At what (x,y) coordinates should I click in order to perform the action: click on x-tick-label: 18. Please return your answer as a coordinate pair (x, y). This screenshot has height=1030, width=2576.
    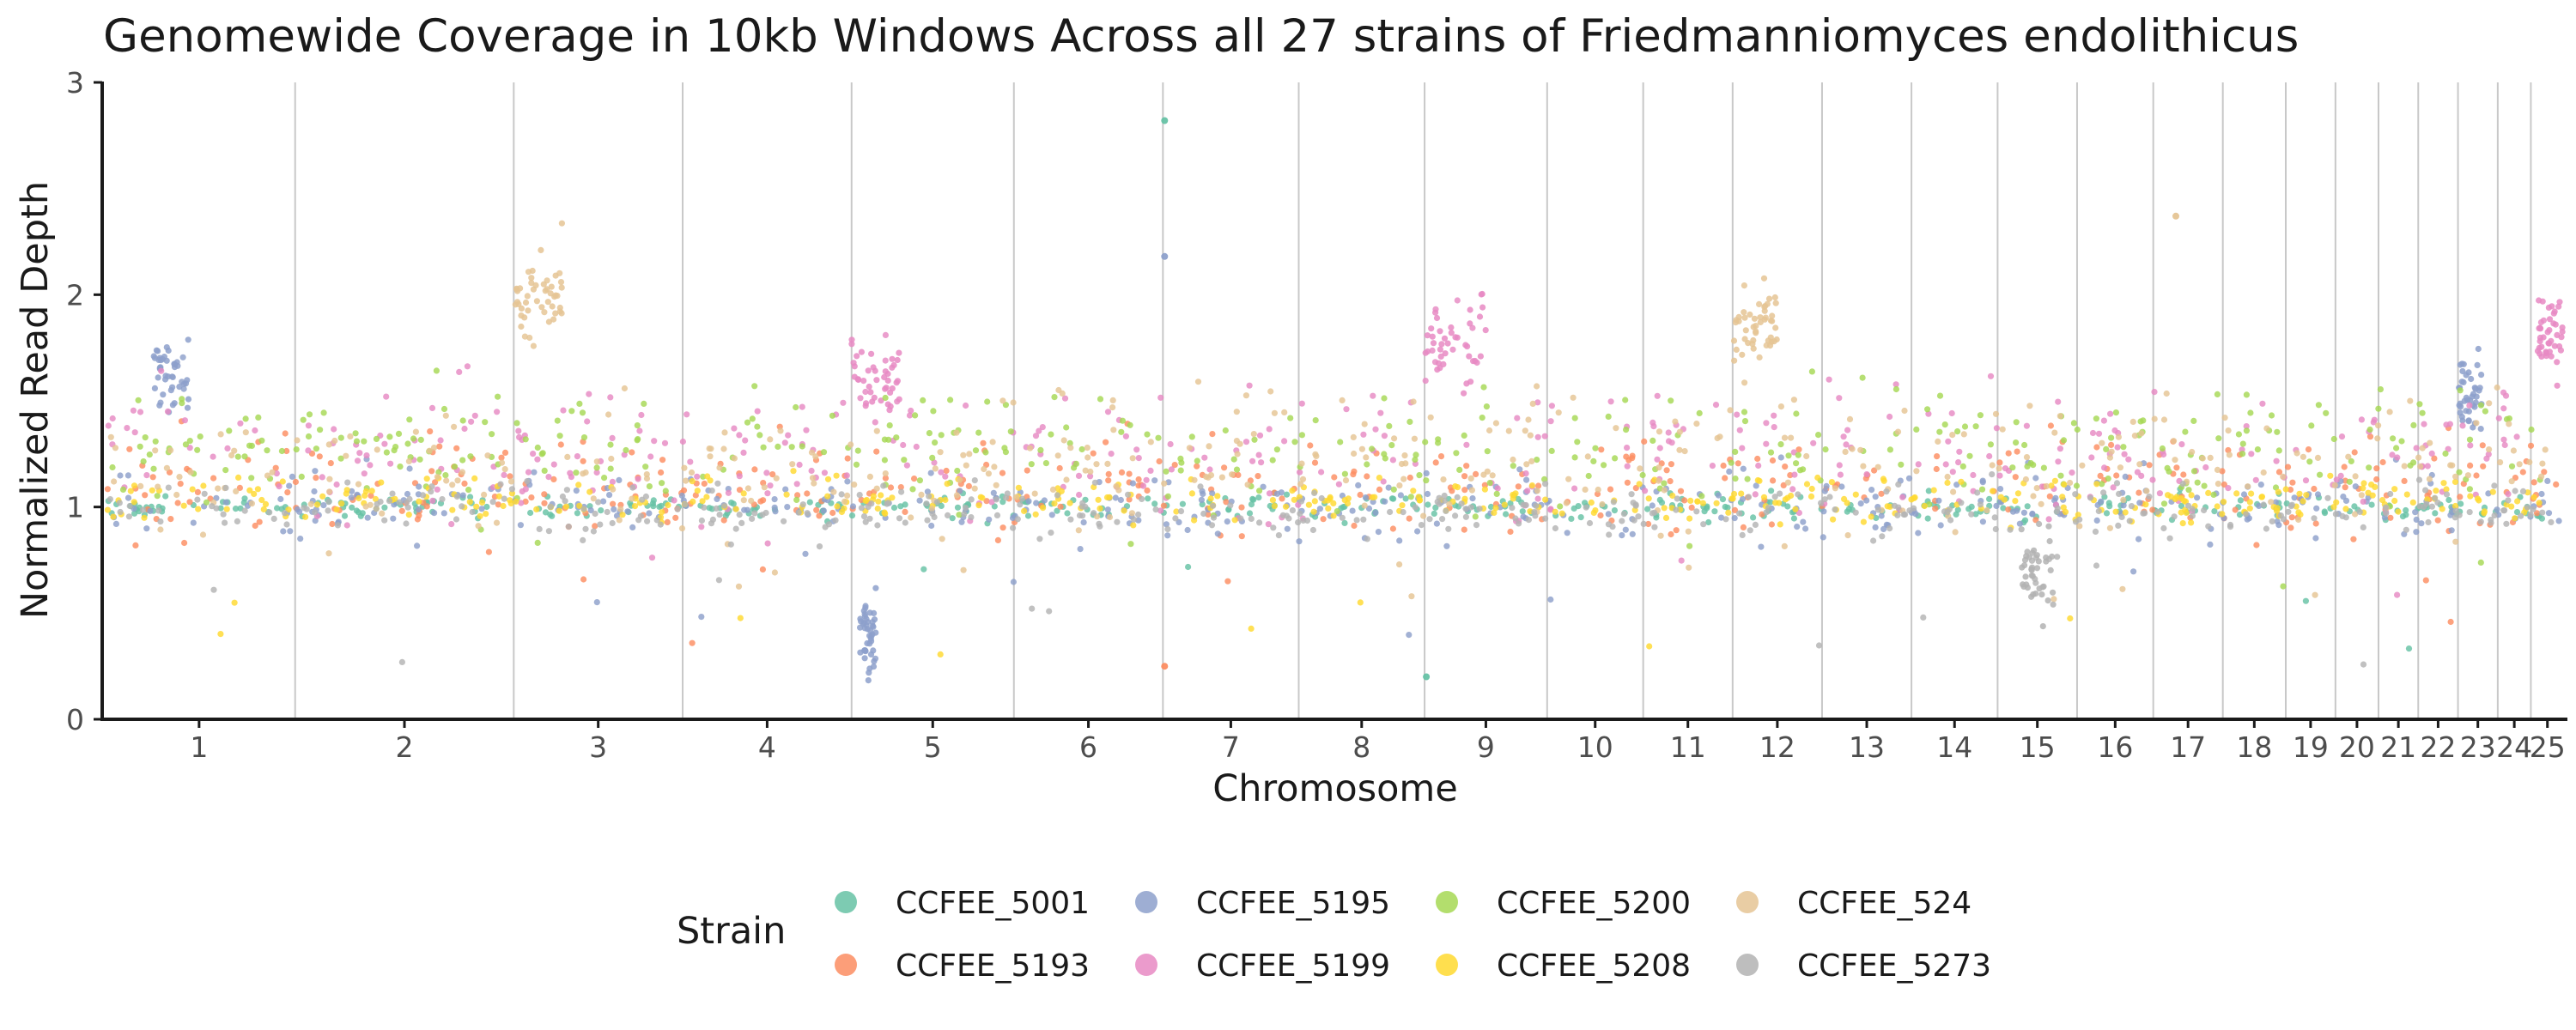
    Looking at the image, I should click on (2254, 747).